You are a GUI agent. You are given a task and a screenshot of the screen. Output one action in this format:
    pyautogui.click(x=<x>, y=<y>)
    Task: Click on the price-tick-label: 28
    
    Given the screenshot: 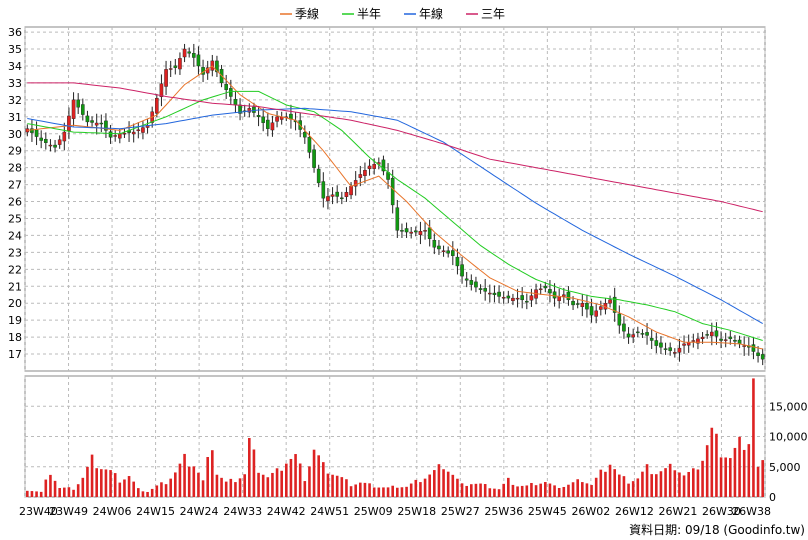 What is the action you would take?
    pyautogui.click(x=15, y=168)
    